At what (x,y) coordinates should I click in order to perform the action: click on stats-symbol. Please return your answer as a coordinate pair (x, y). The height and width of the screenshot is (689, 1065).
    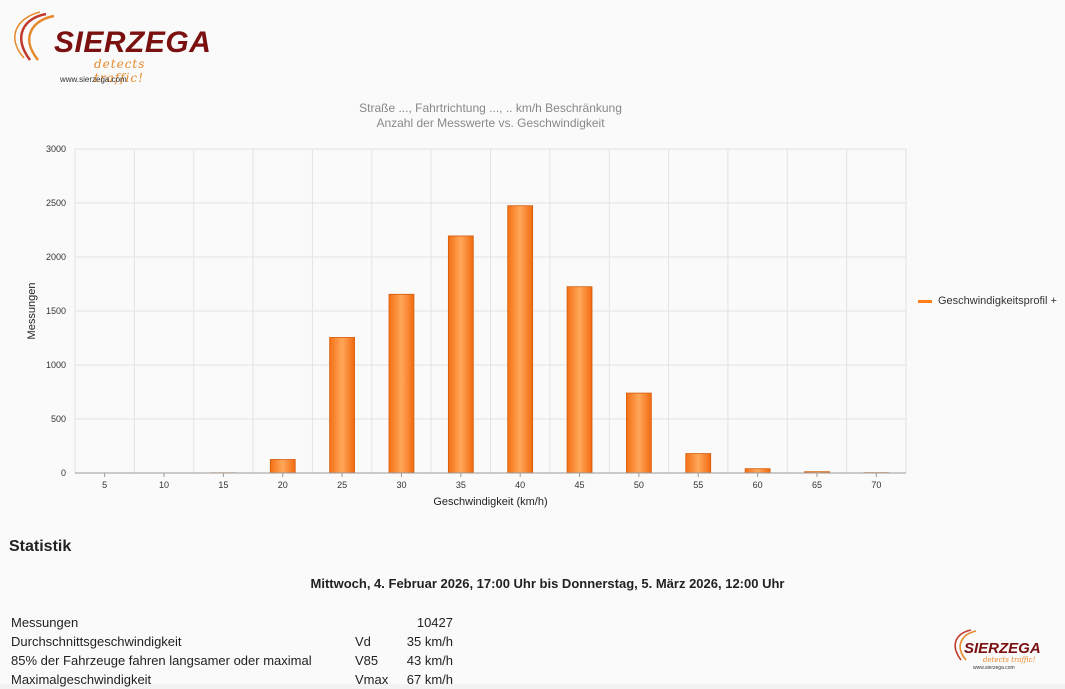
    Looking at the image, I should click on (377, 622).